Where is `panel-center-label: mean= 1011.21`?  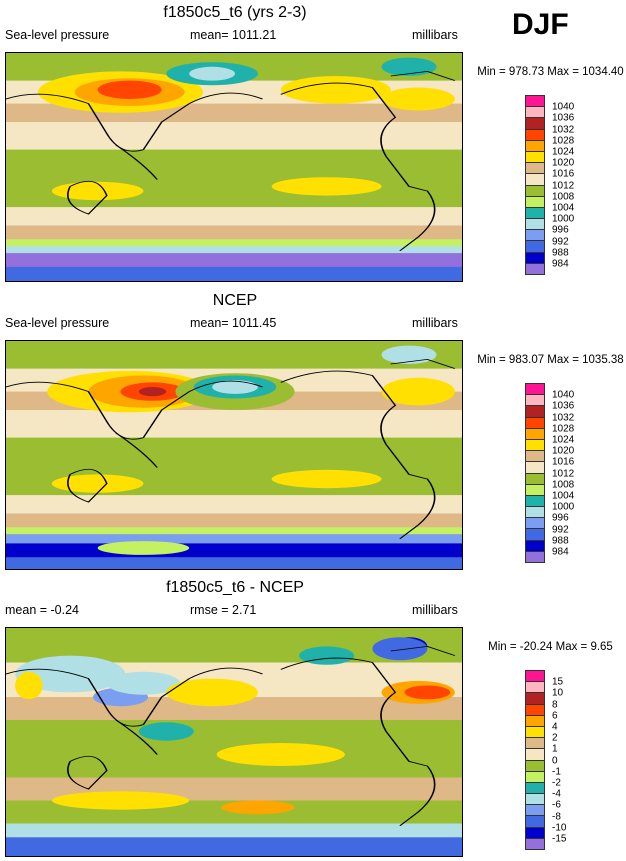
panel-center-label: mean= 1011.21 is located at coordinates (233, 35).